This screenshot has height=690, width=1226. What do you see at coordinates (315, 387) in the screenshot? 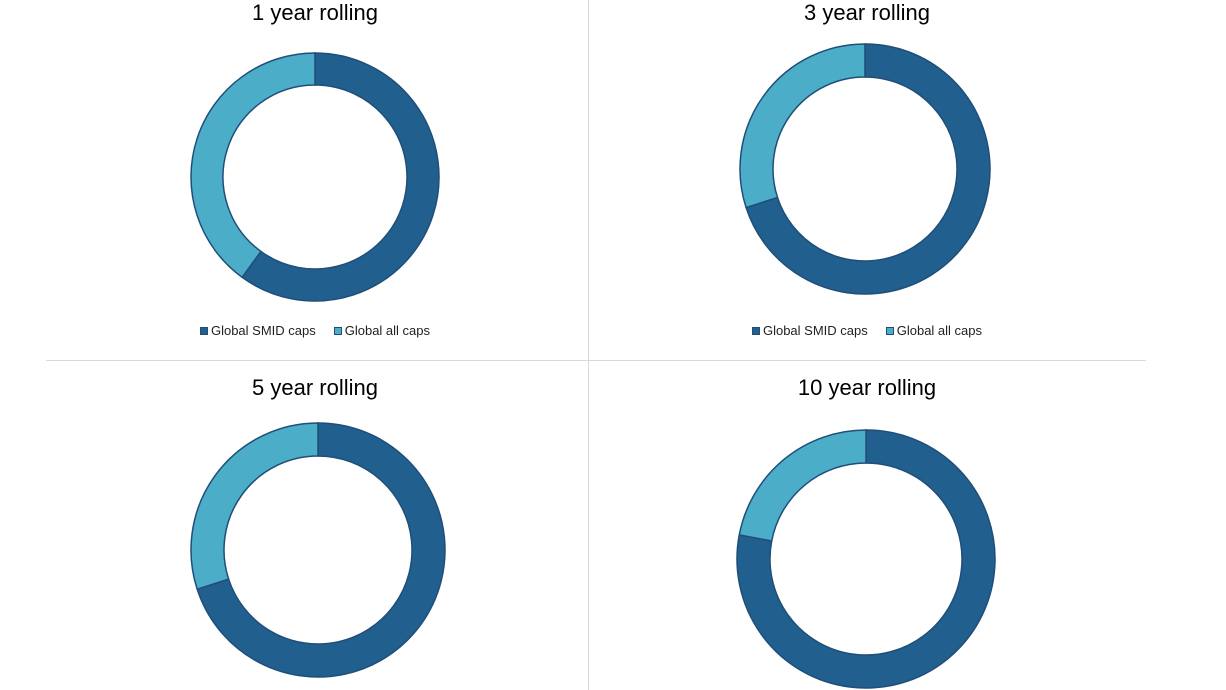
I see `chart-title: 5 year rolling` at bounding box center [315, 387].